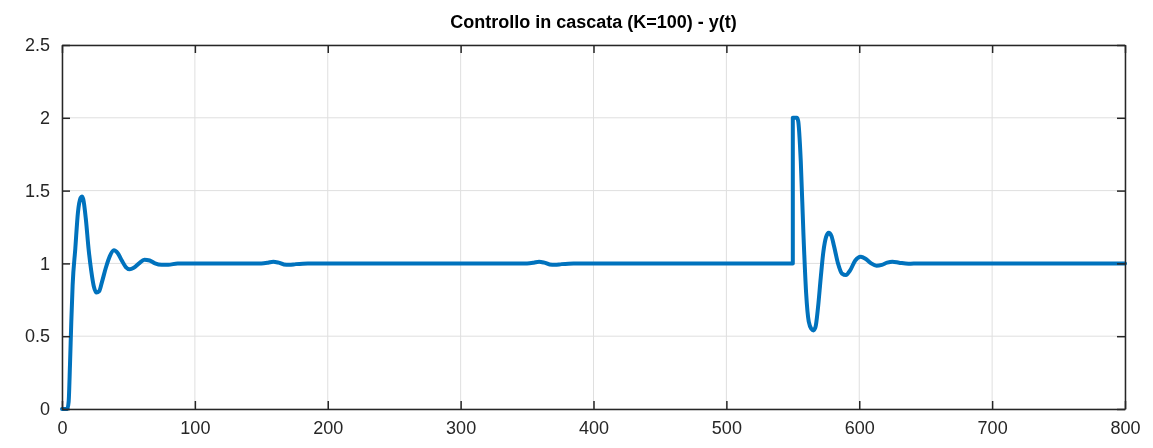  I want to click on x-tick-label: 600, so click(859, 427).